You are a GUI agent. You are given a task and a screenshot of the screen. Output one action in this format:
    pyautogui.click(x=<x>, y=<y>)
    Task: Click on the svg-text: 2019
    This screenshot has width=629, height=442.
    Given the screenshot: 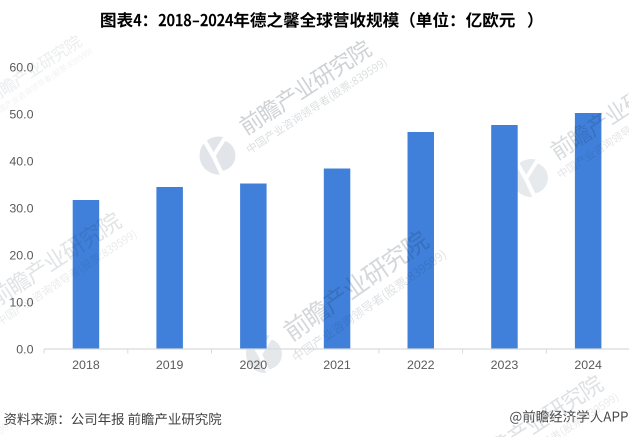 What is the action you would take?
    pyautogui.click(x=170, y=365)
    